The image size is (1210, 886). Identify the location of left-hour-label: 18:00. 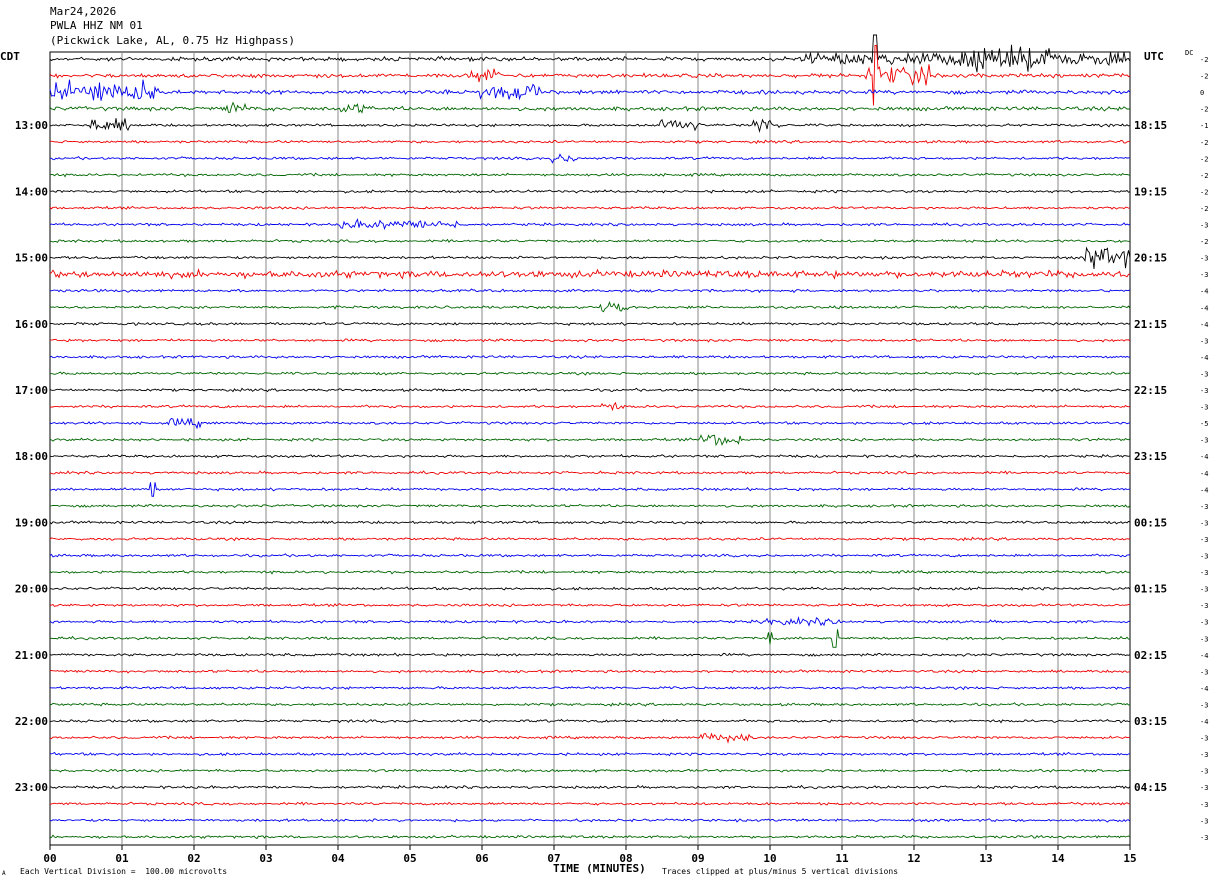
(31, 456).